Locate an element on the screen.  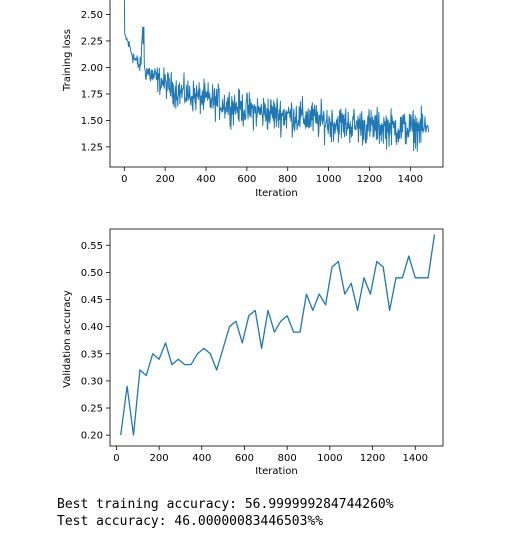
y-tick-label: 2.25 is located at coordinates (92, 41).